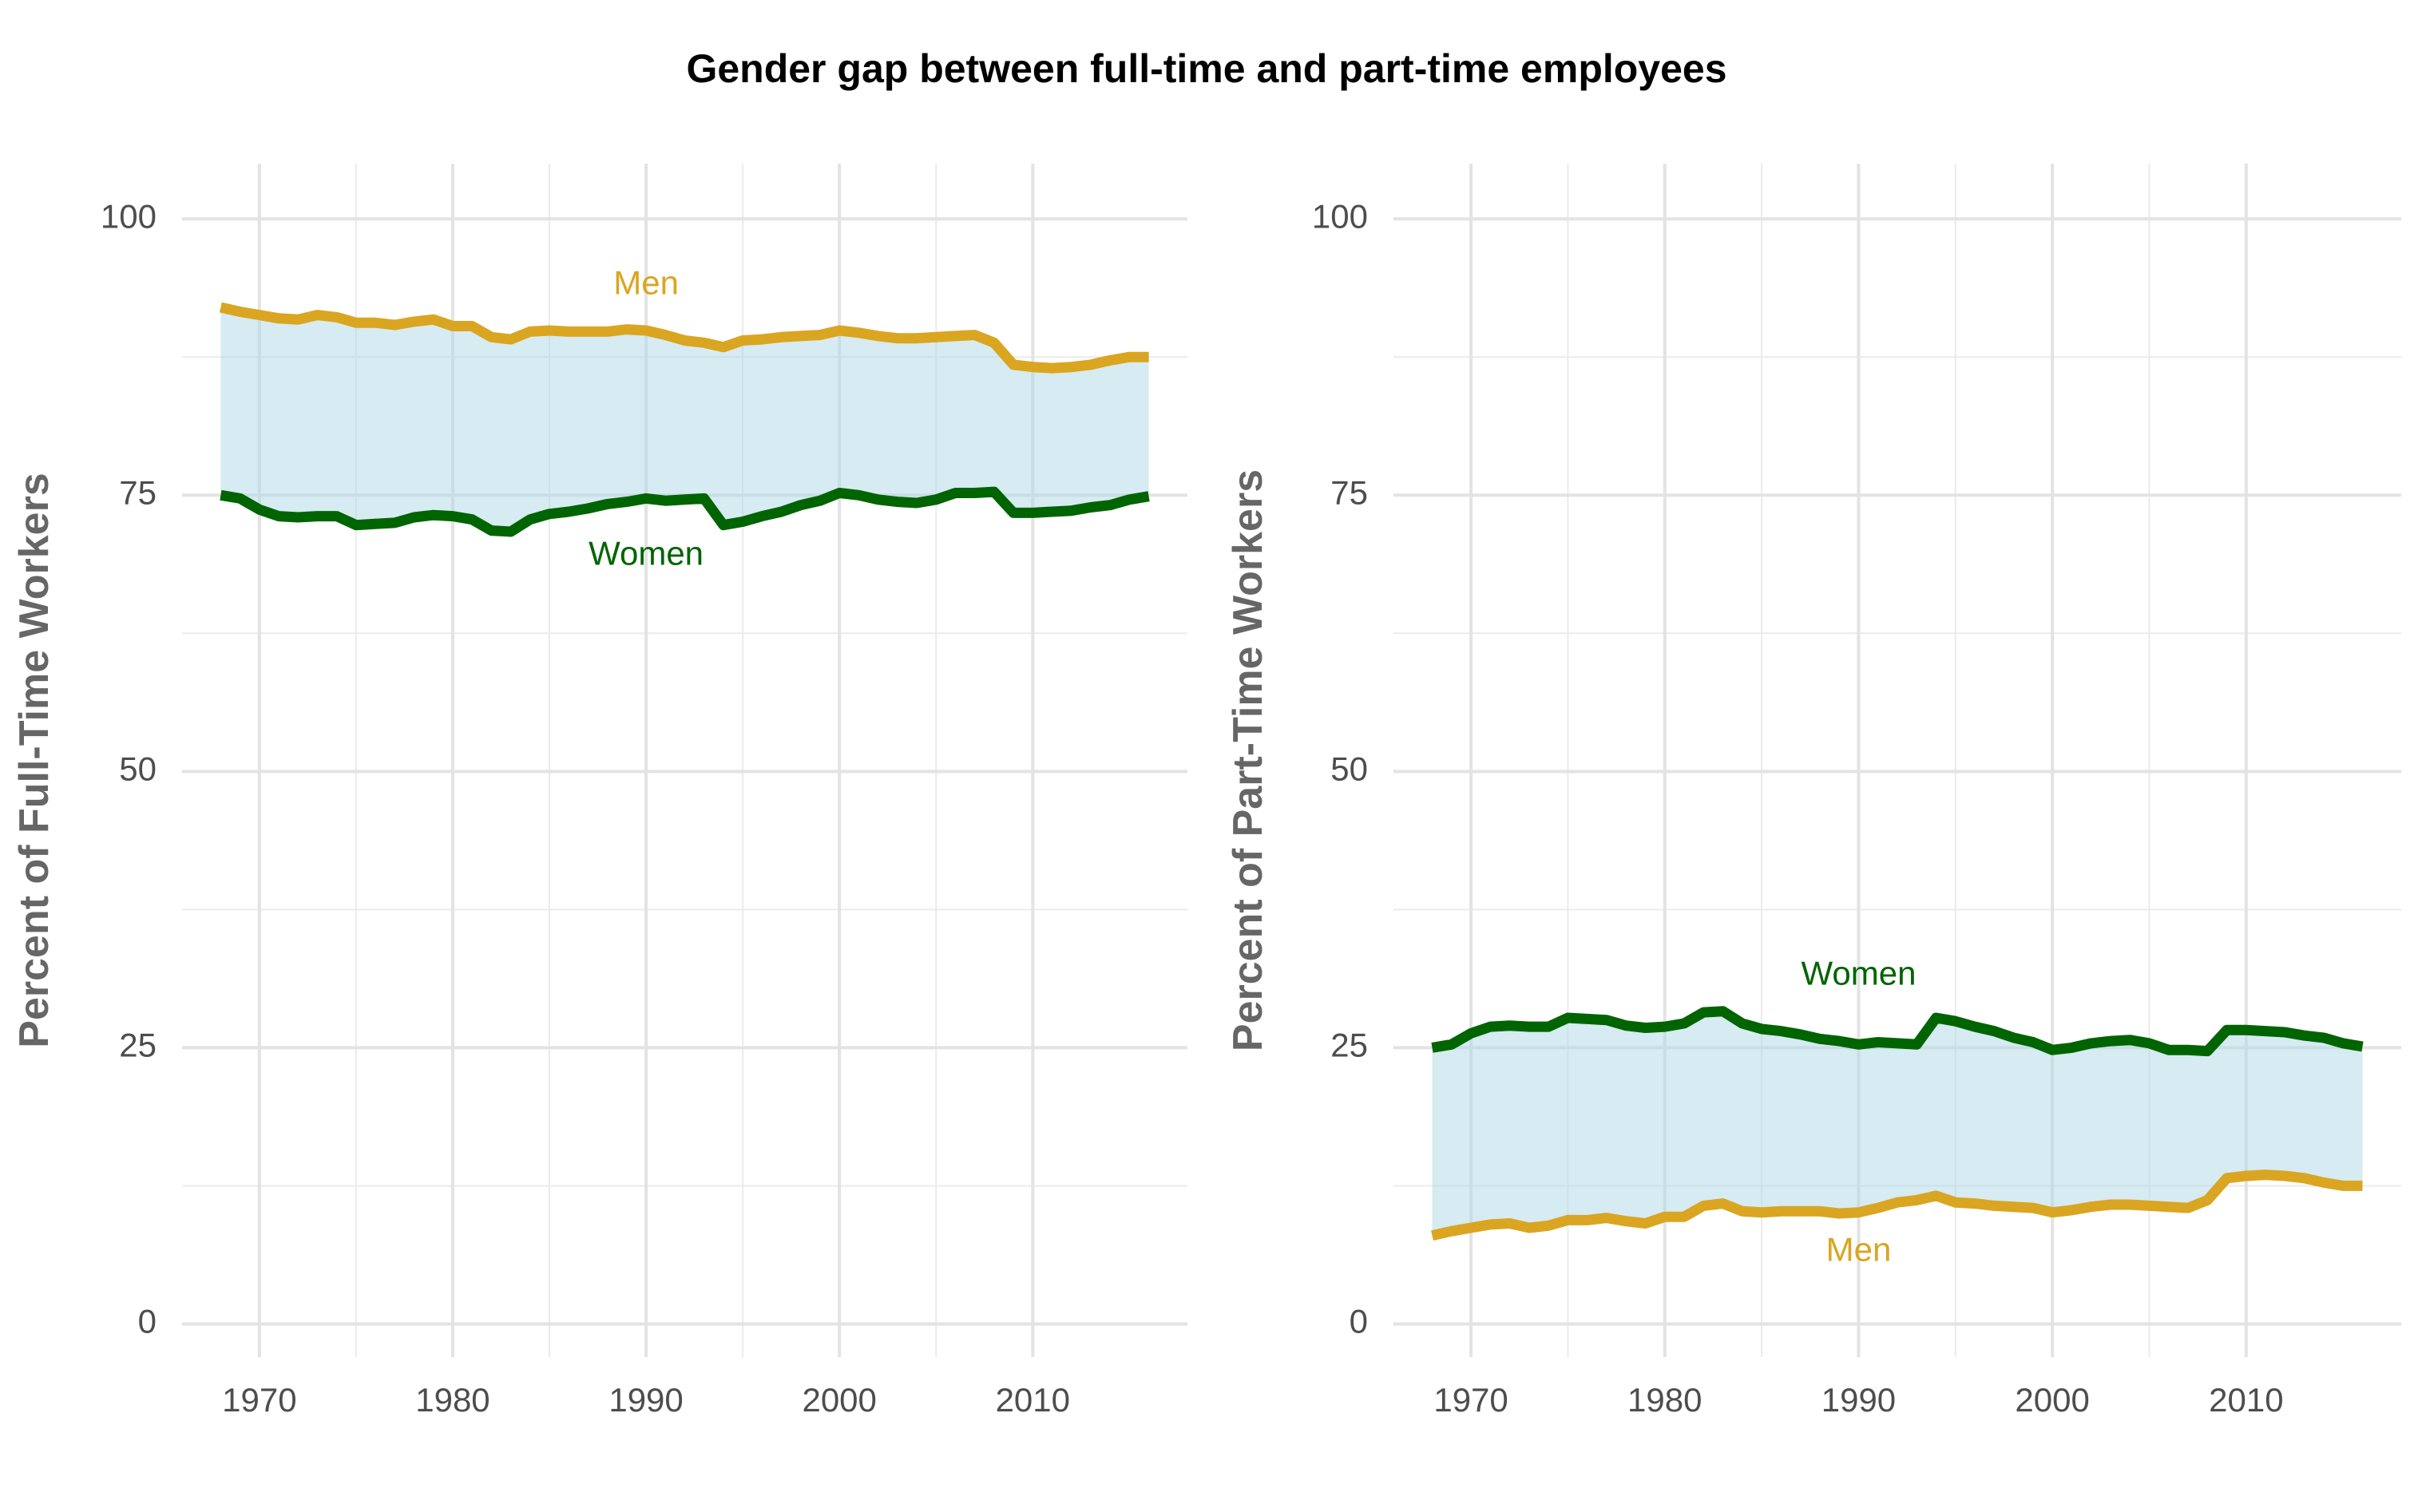 This screenshot has width=2414, height=1512. I want to click on y-axis-title: Percent of Full-Time Workers, so click(34, 760).